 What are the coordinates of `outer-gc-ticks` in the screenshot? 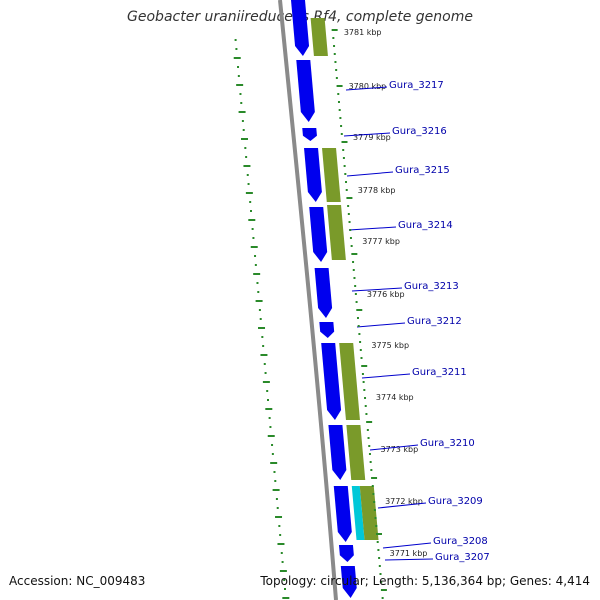 It's located at (359, 314).